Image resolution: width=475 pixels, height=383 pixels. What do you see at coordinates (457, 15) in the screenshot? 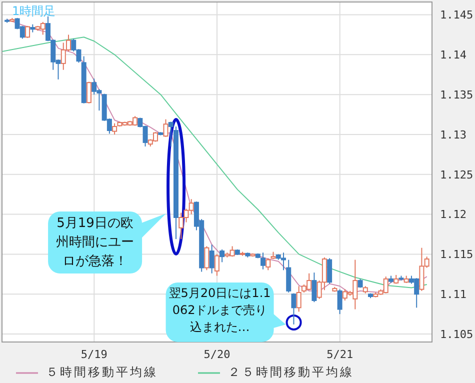
I see `y-tick-label: 1.145` at bounding box center [457, 15].